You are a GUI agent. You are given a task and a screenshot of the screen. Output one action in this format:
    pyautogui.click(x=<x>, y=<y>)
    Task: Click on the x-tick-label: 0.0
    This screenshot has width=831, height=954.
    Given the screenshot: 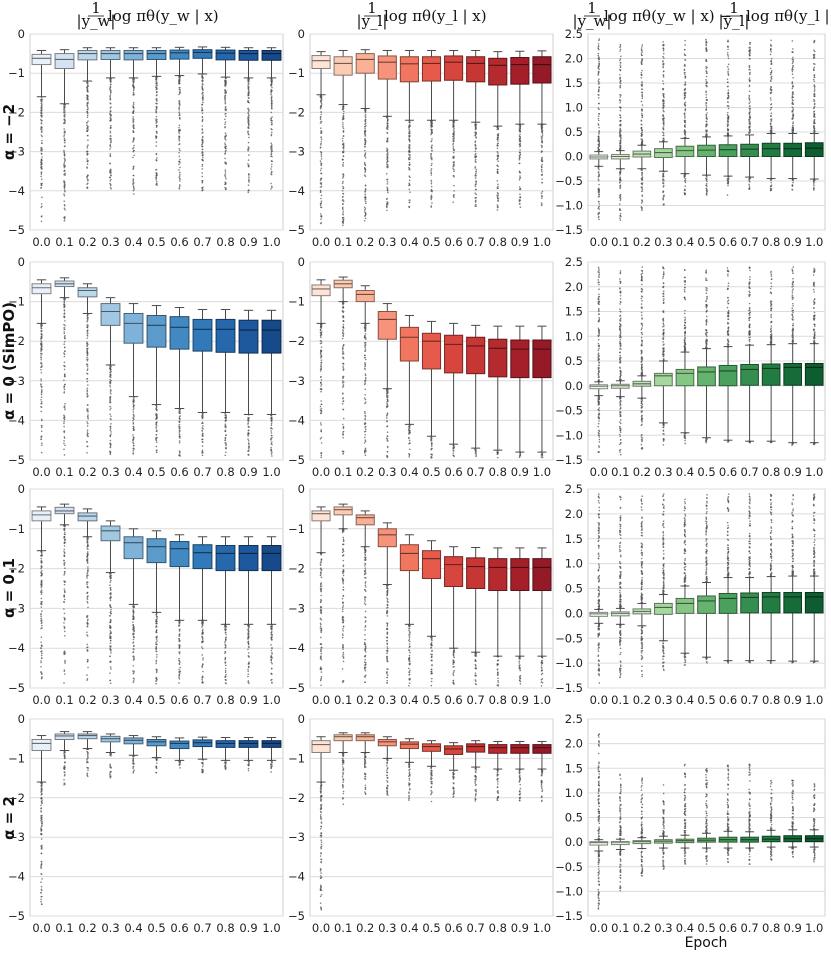 What is the action you would take?
    pyautogui.click(x=599, y=472)
    